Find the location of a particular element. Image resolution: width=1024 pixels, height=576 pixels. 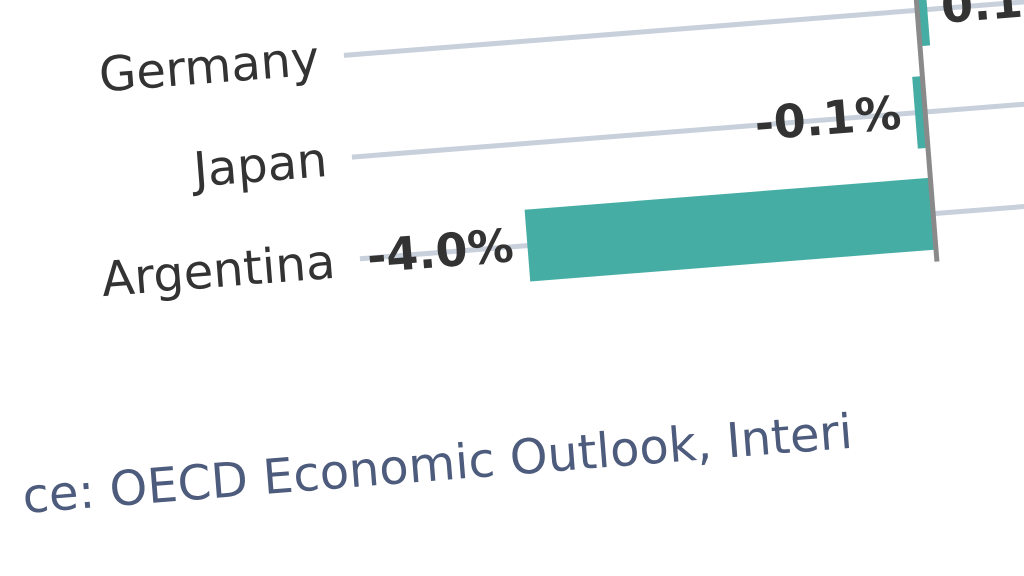

value-label: 0.1 is located at coordinates (981, 17).